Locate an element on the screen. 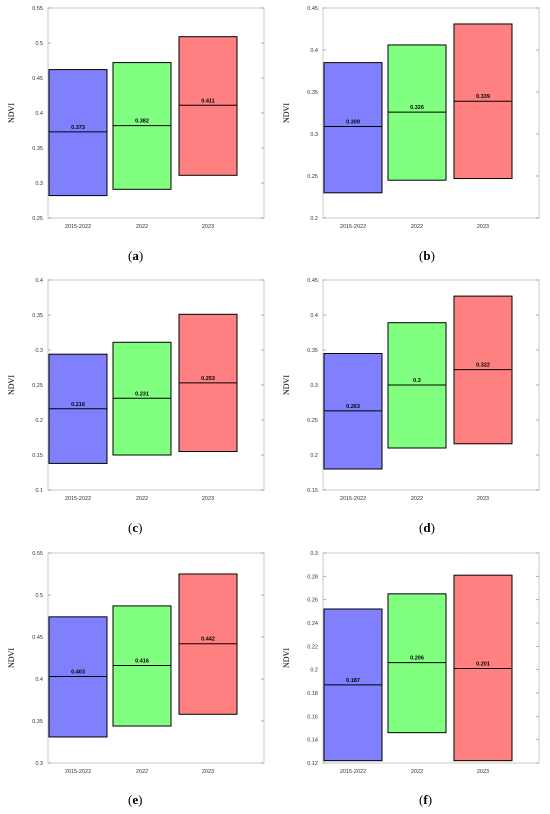 The image size is (550, 814). caption-a: (a) is located at coordinates (136, 255).